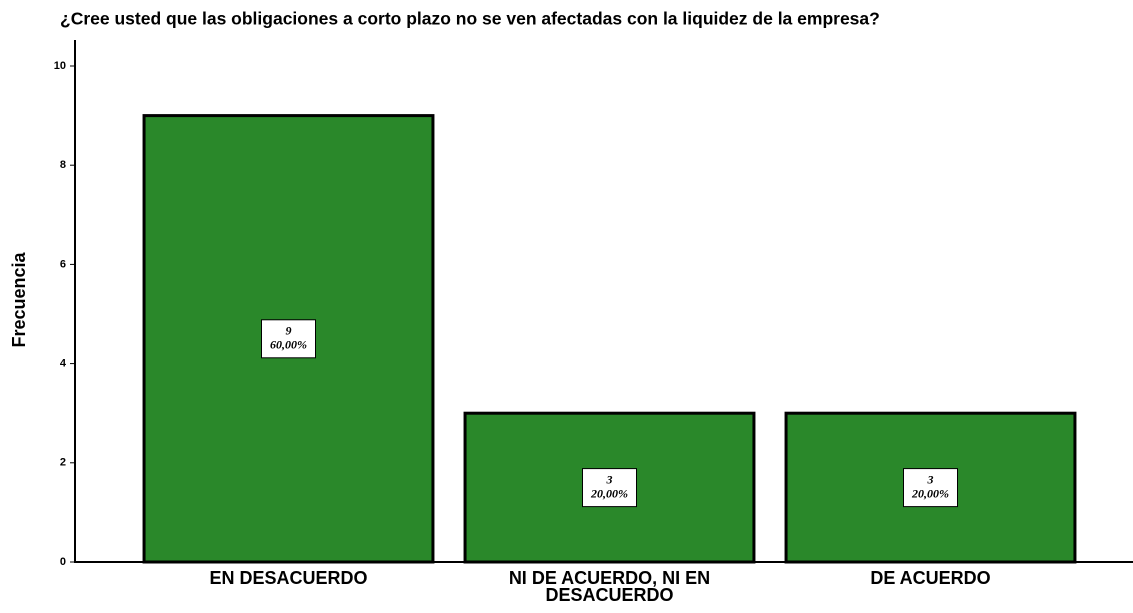 The height and width of the screenshot is (613, 1133). Describe the element at coordinates (19, 299) in the screenshot. I see `y-axis-label: Frecuencia` at that location.